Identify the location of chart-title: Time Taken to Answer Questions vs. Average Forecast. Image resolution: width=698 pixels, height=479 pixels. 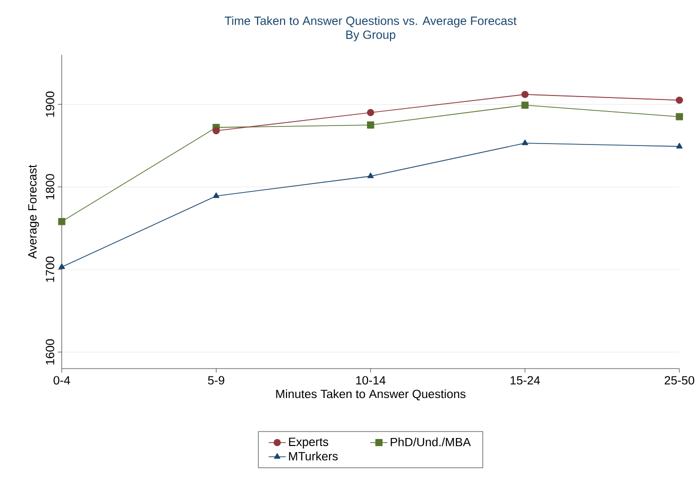
(370, 22).